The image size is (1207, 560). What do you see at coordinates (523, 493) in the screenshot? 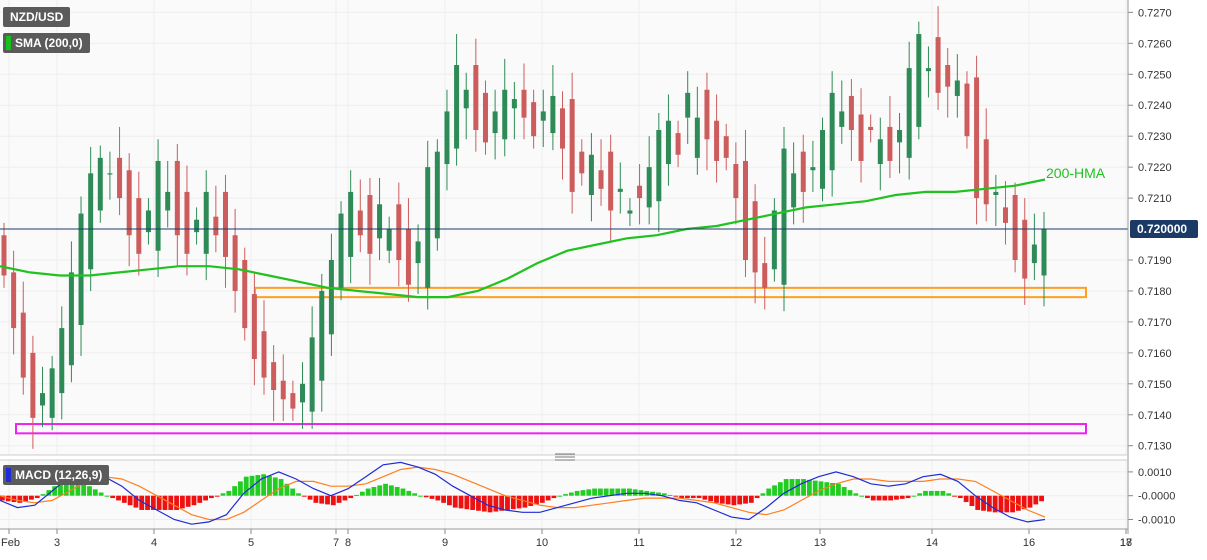
I see `macd-series` at bounding box center [523, 493].